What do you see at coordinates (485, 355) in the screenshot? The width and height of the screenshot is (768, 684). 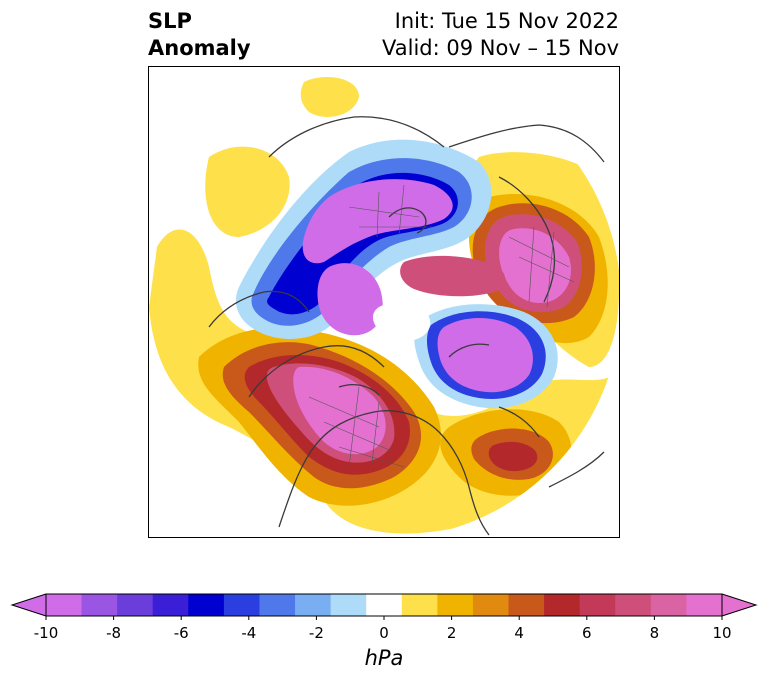 I see `anomaly-low-siberia-core` at bounding box center [485, 355].